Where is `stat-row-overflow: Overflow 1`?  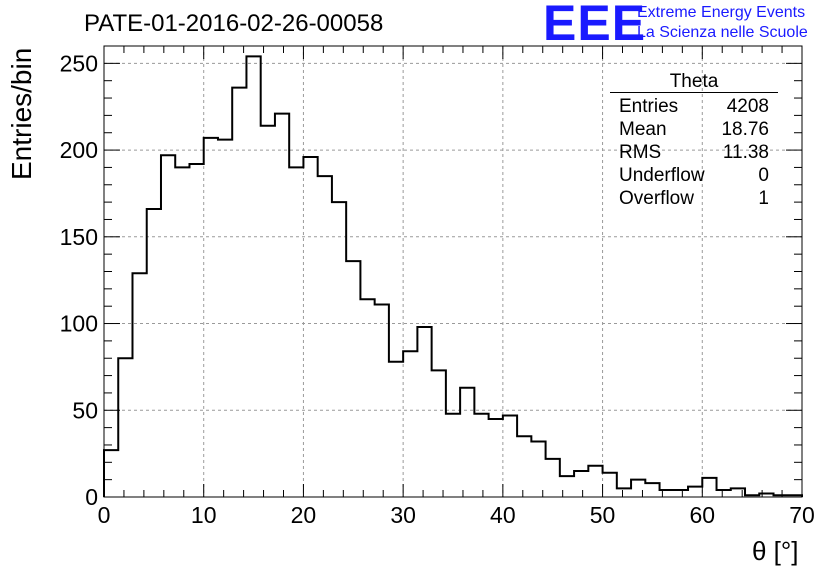 stat-row-overflow: Overflow 1 is located at coordinates (694, 198).